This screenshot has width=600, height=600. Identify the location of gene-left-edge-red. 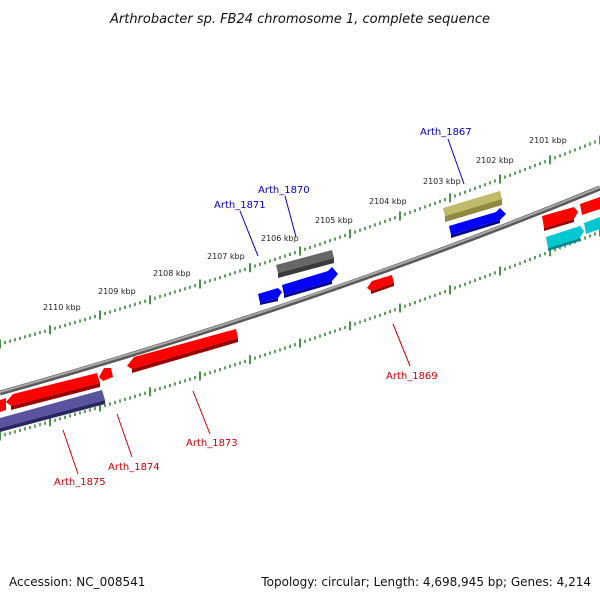
(3, 405).